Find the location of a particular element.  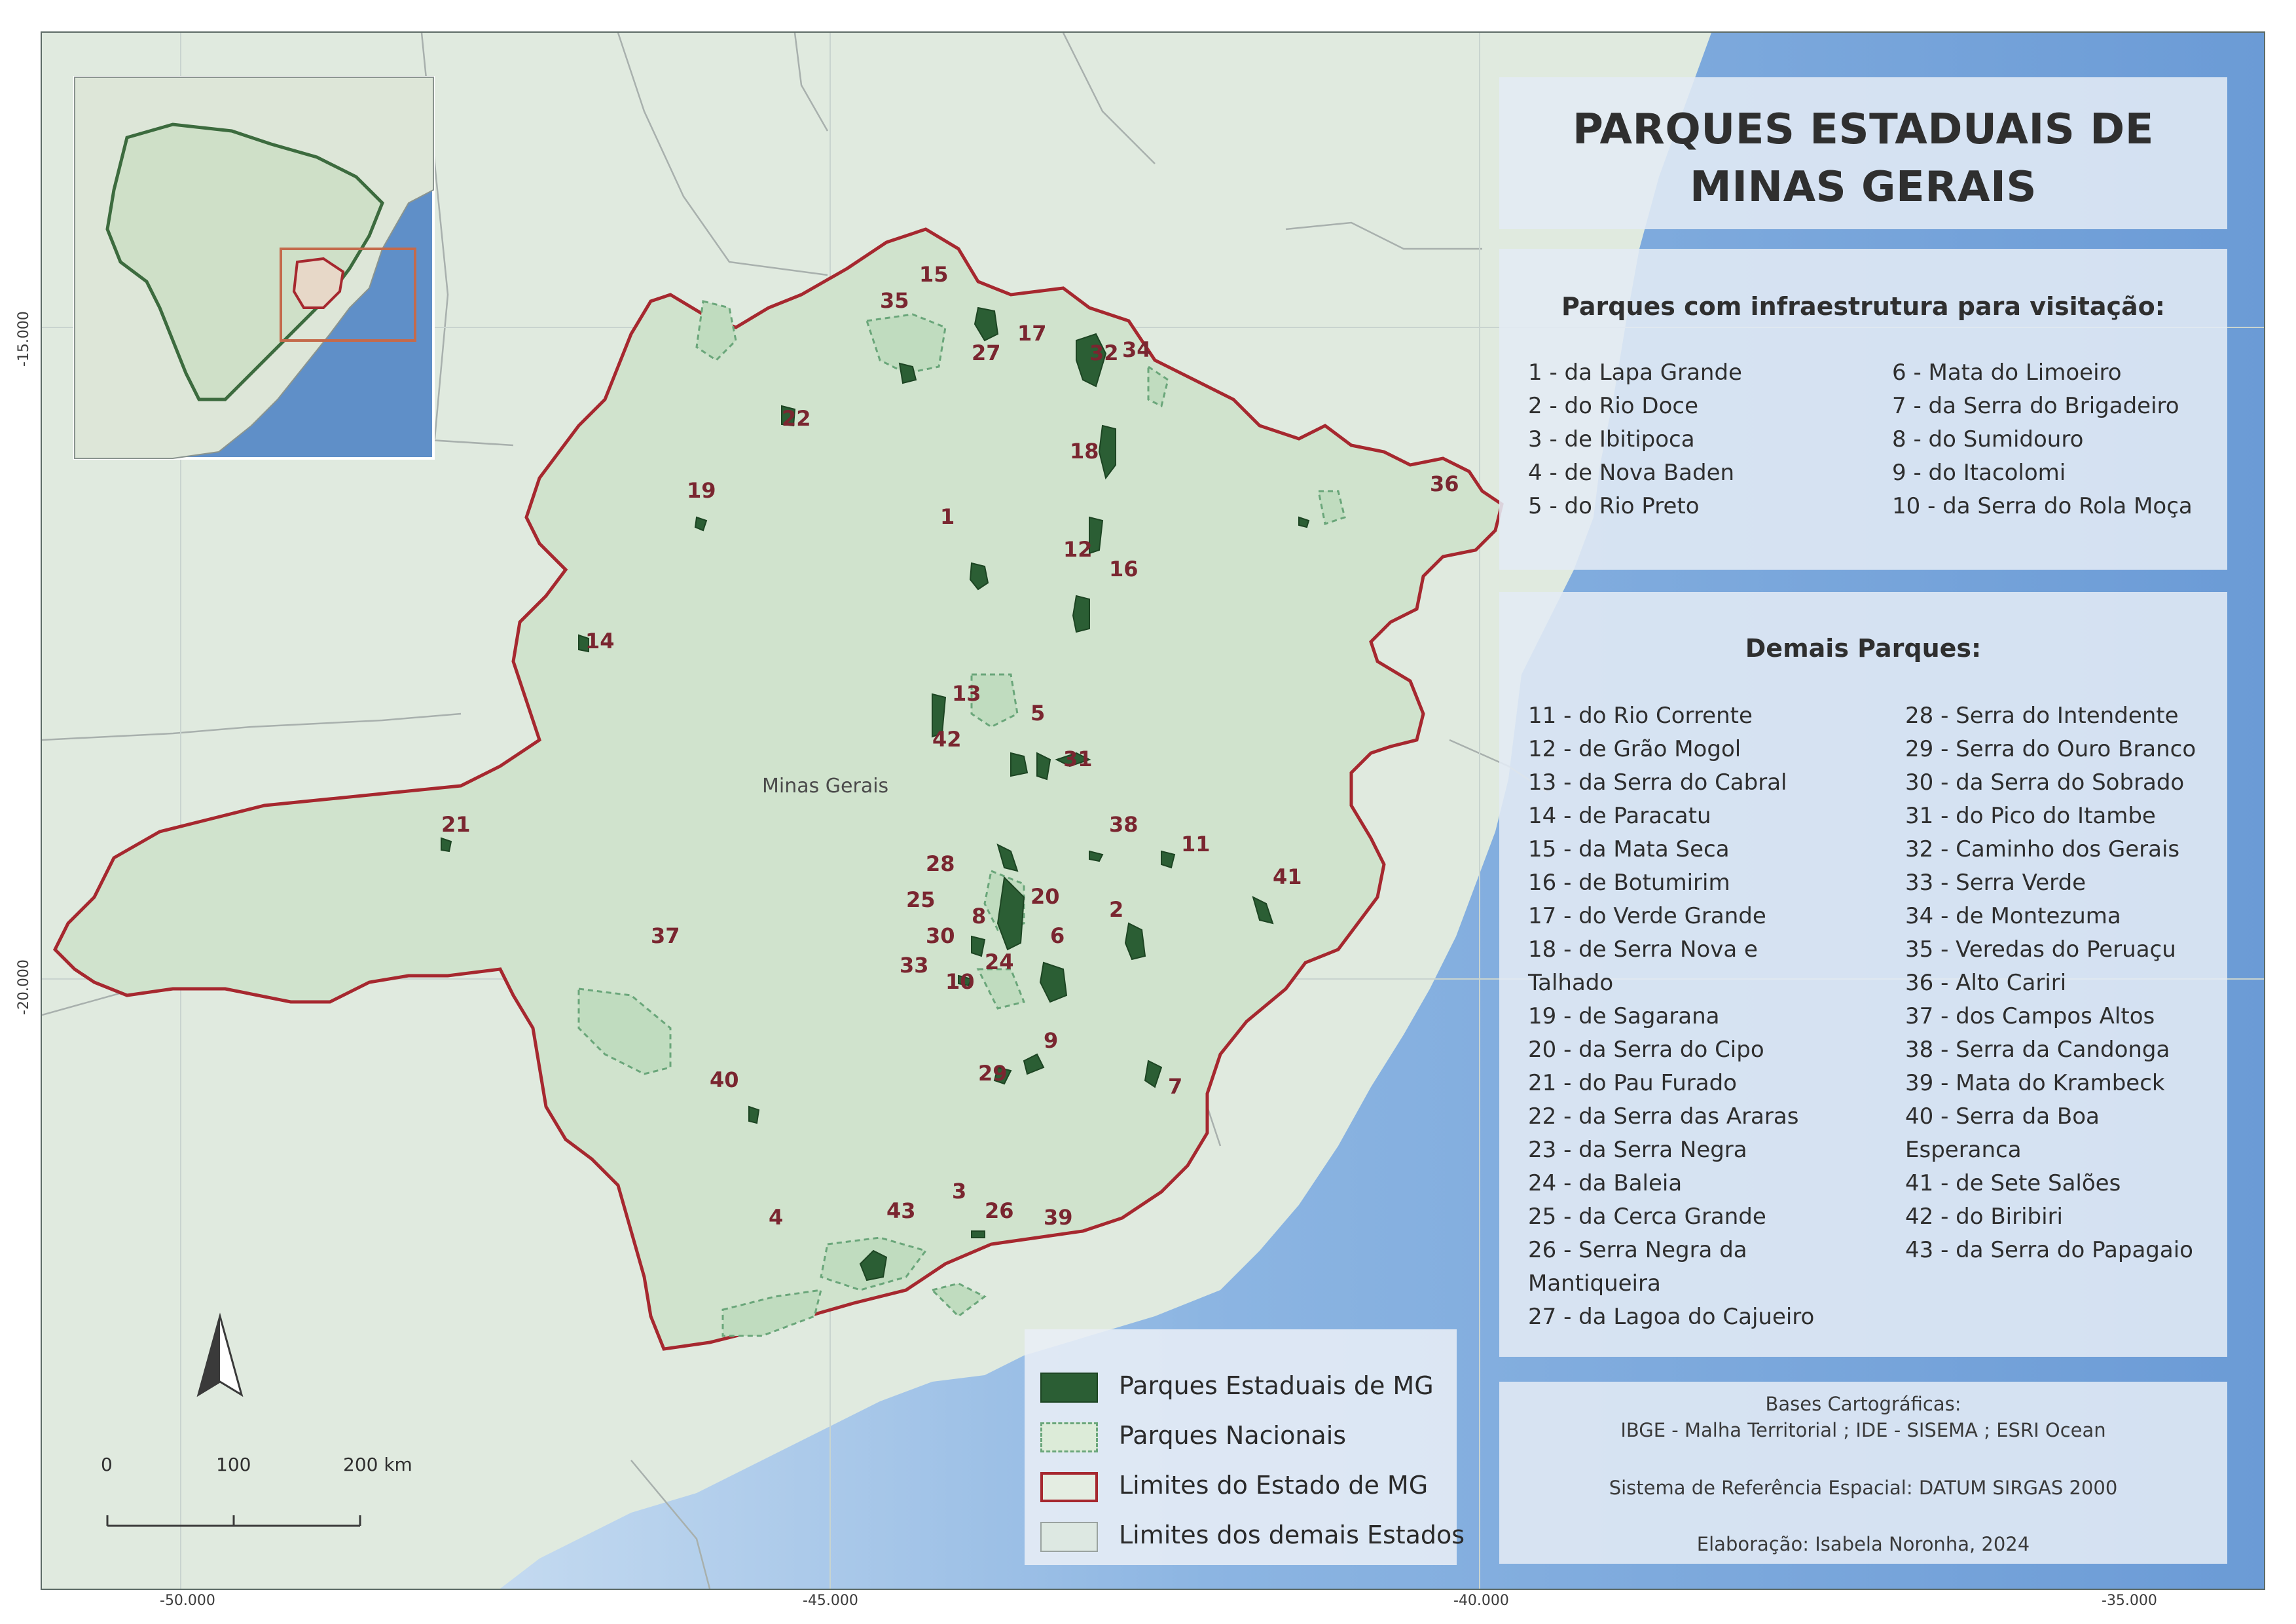

park-label: 28 is located at coordinates (940, 863).